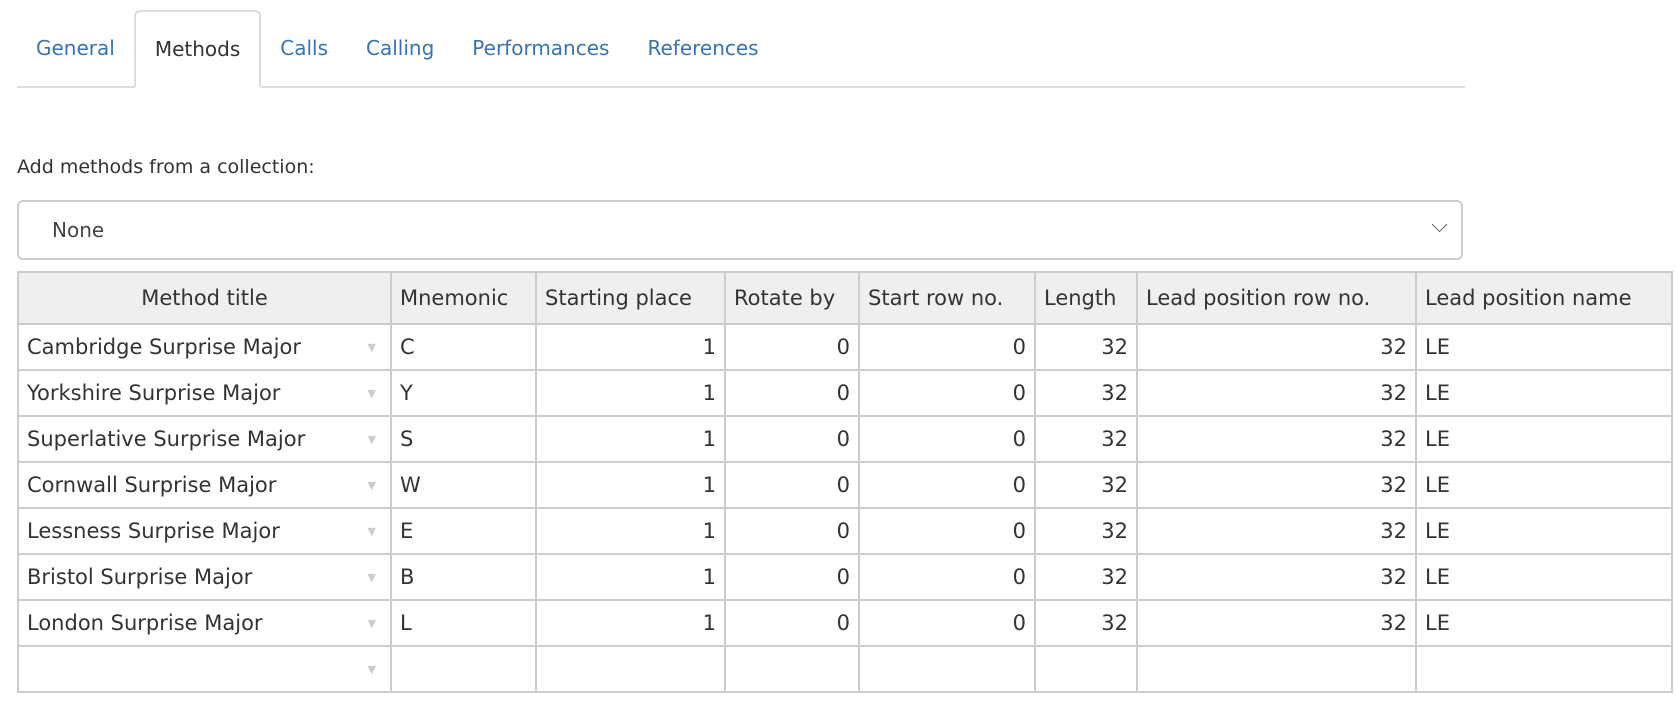 This screenshot has height=708, width=1678. I want to click on cell-mnemonic, so click(463, 669).